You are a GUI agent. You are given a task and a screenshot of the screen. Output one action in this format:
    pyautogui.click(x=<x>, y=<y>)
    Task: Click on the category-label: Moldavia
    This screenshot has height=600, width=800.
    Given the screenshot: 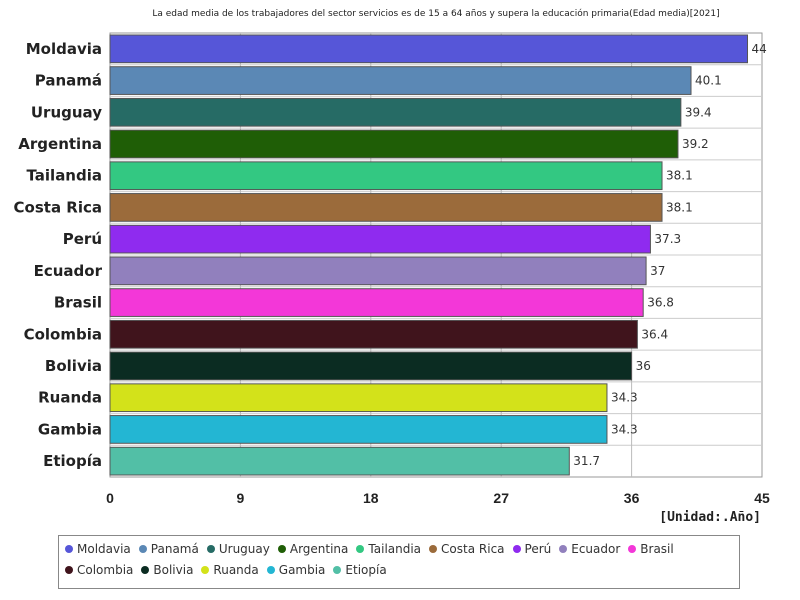 What is the action you would take?
    pyautogui.click(x=64, y=49)
    